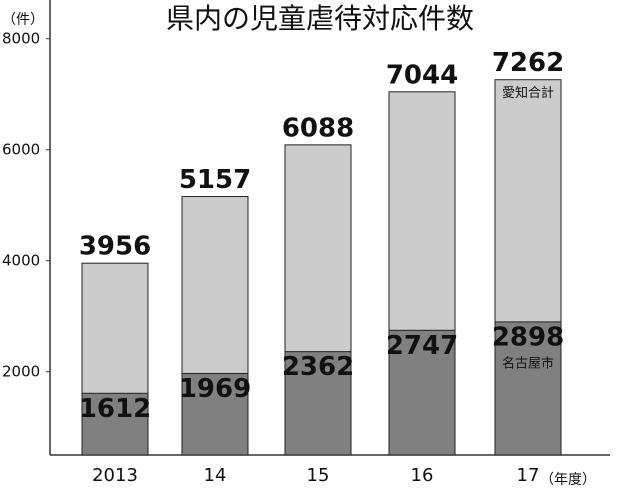 The image size is (627, 496). Describe the element at coordinates (115, 247) in the screenshot. I see `value-label: 3956` at that location.